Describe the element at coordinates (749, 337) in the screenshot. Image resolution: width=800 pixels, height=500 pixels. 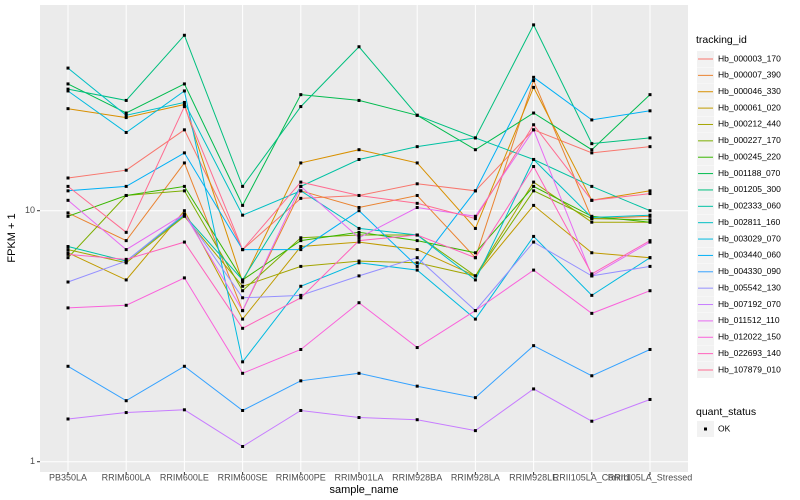
I see `legend-label: Hb_012022_150` at that location.